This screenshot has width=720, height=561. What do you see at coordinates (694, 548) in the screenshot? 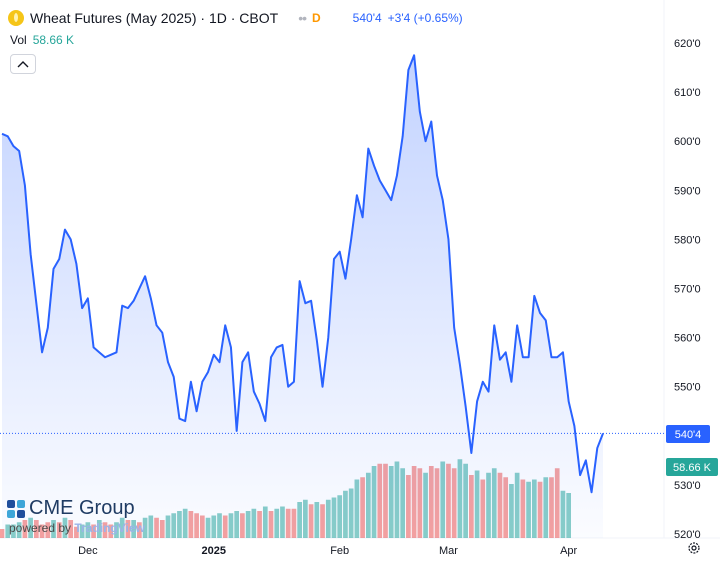
I see `gear-icon` at bounding box center [694, 548].